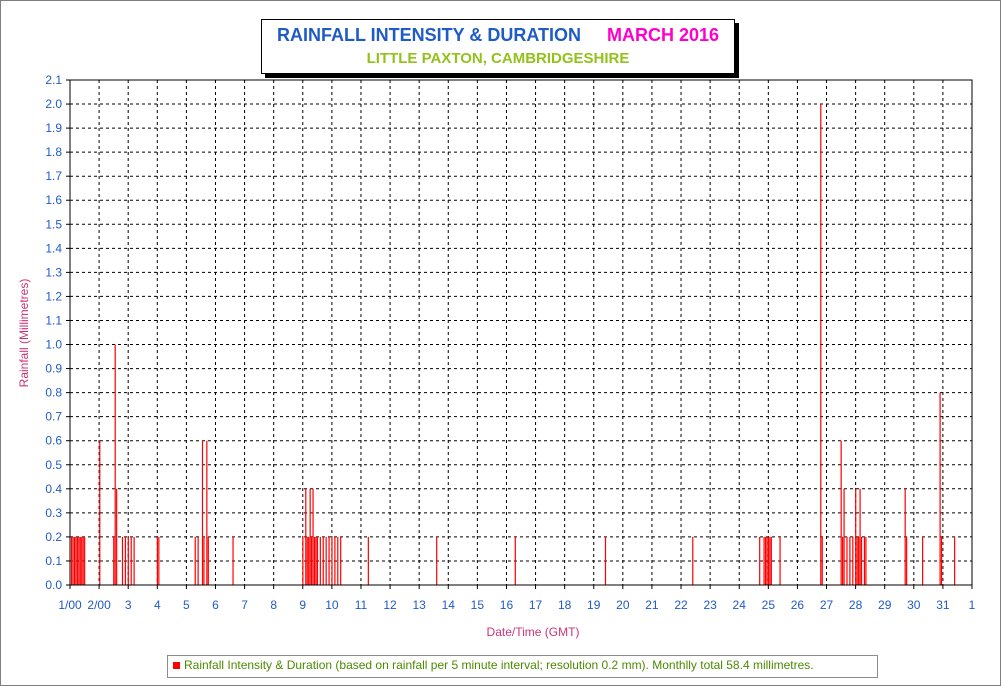 The image size is (1001, 686). I want to click on y-tick-label: 0.4, so click(53, 489).